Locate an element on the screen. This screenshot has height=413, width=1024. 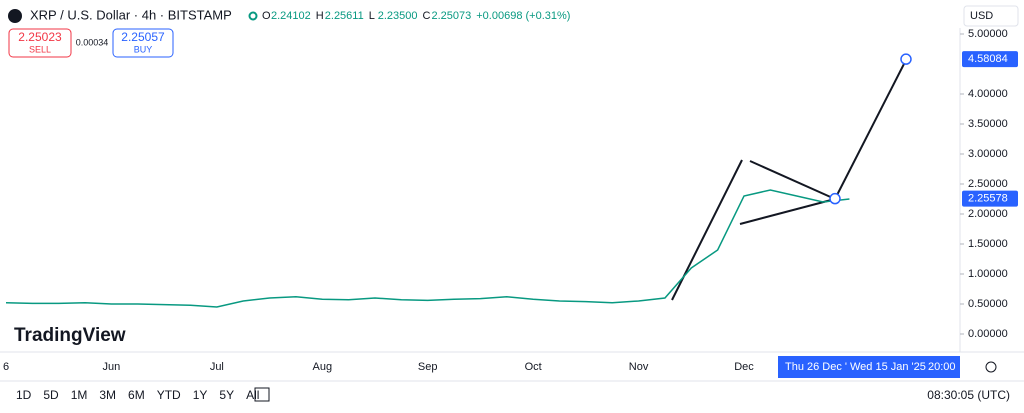
x-tick-label: Dec is located at coordinates (744, 367).